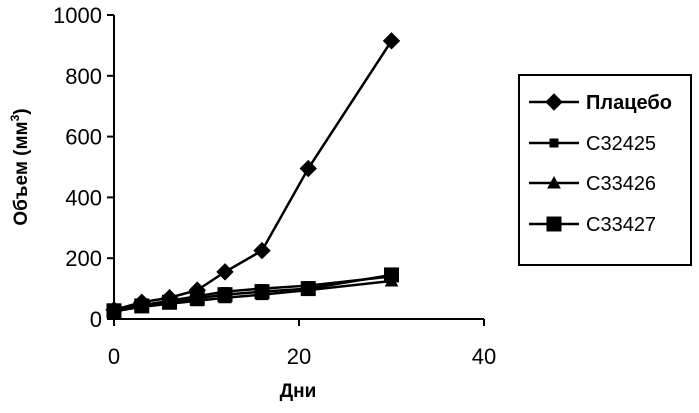 The width and height of the screenshot is (699, 413). I want to click on y-axis-title: Объем (мм3), so click(20, 166).